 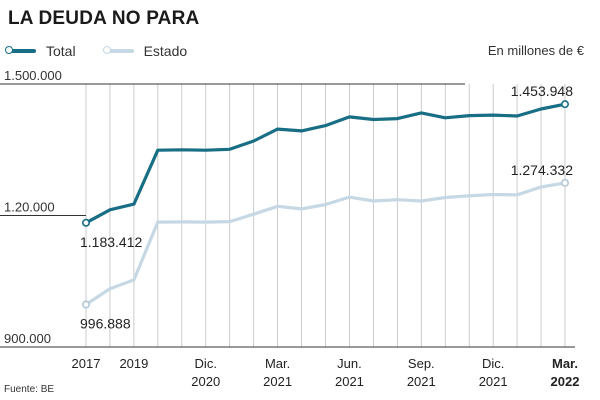 I want to click on legend-item-total: Total, so click(x=40, y=51).